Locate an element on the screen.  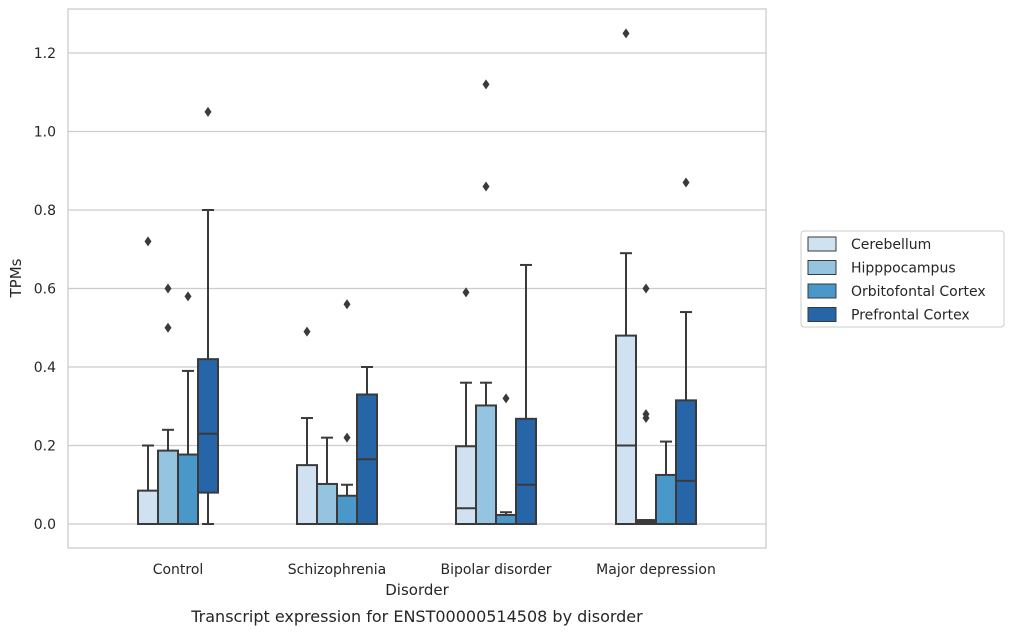
y-tick-label: 0.6 is located at coordinates (45, 290).